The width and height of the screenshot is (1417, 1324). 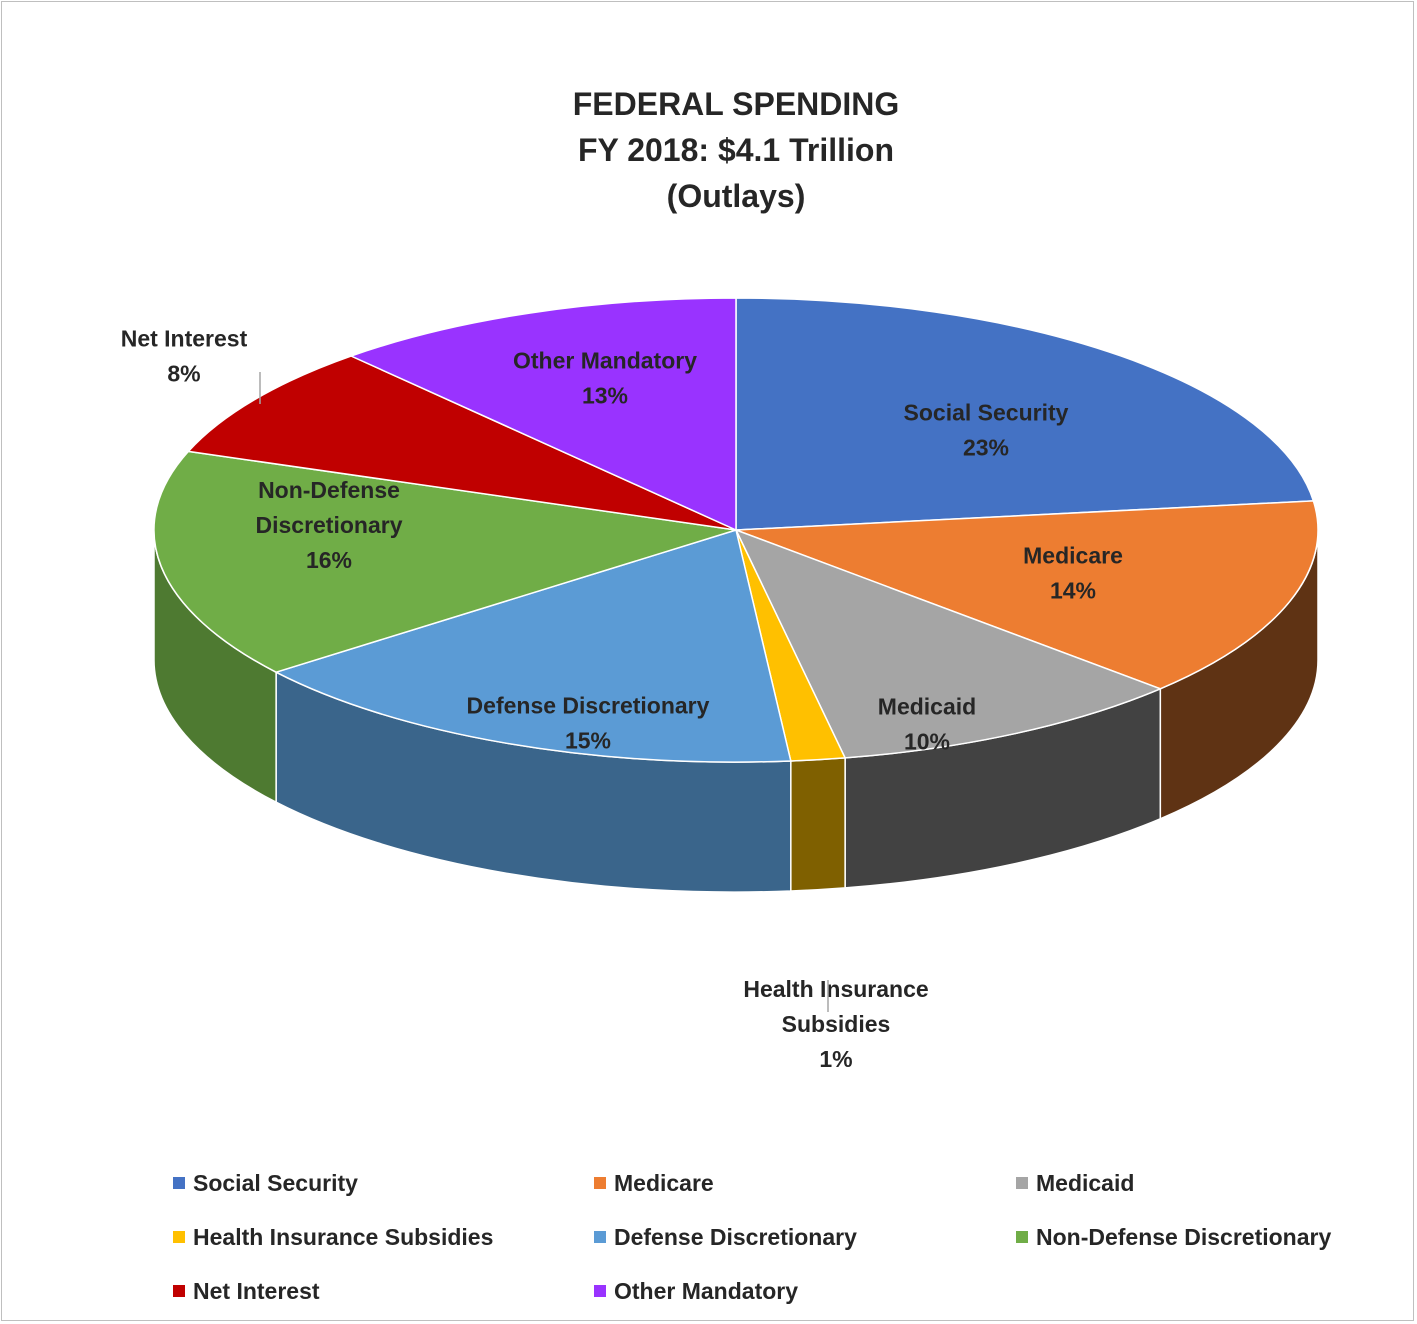 What do you see at coordinates (927, 724) in the screenshot?
I see `slice-label-medicaid: Medicaid 10%` at bounding box center [927, 724].